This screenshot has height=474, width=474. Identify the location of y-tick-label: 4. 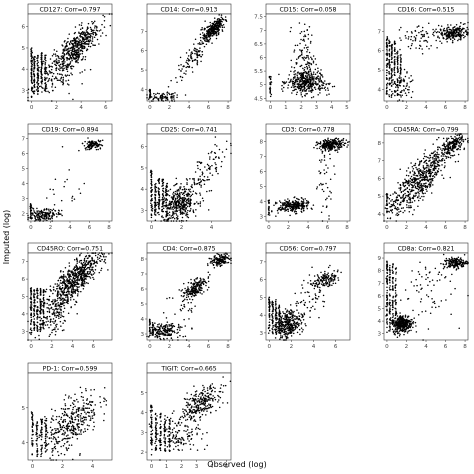
(23, 185).